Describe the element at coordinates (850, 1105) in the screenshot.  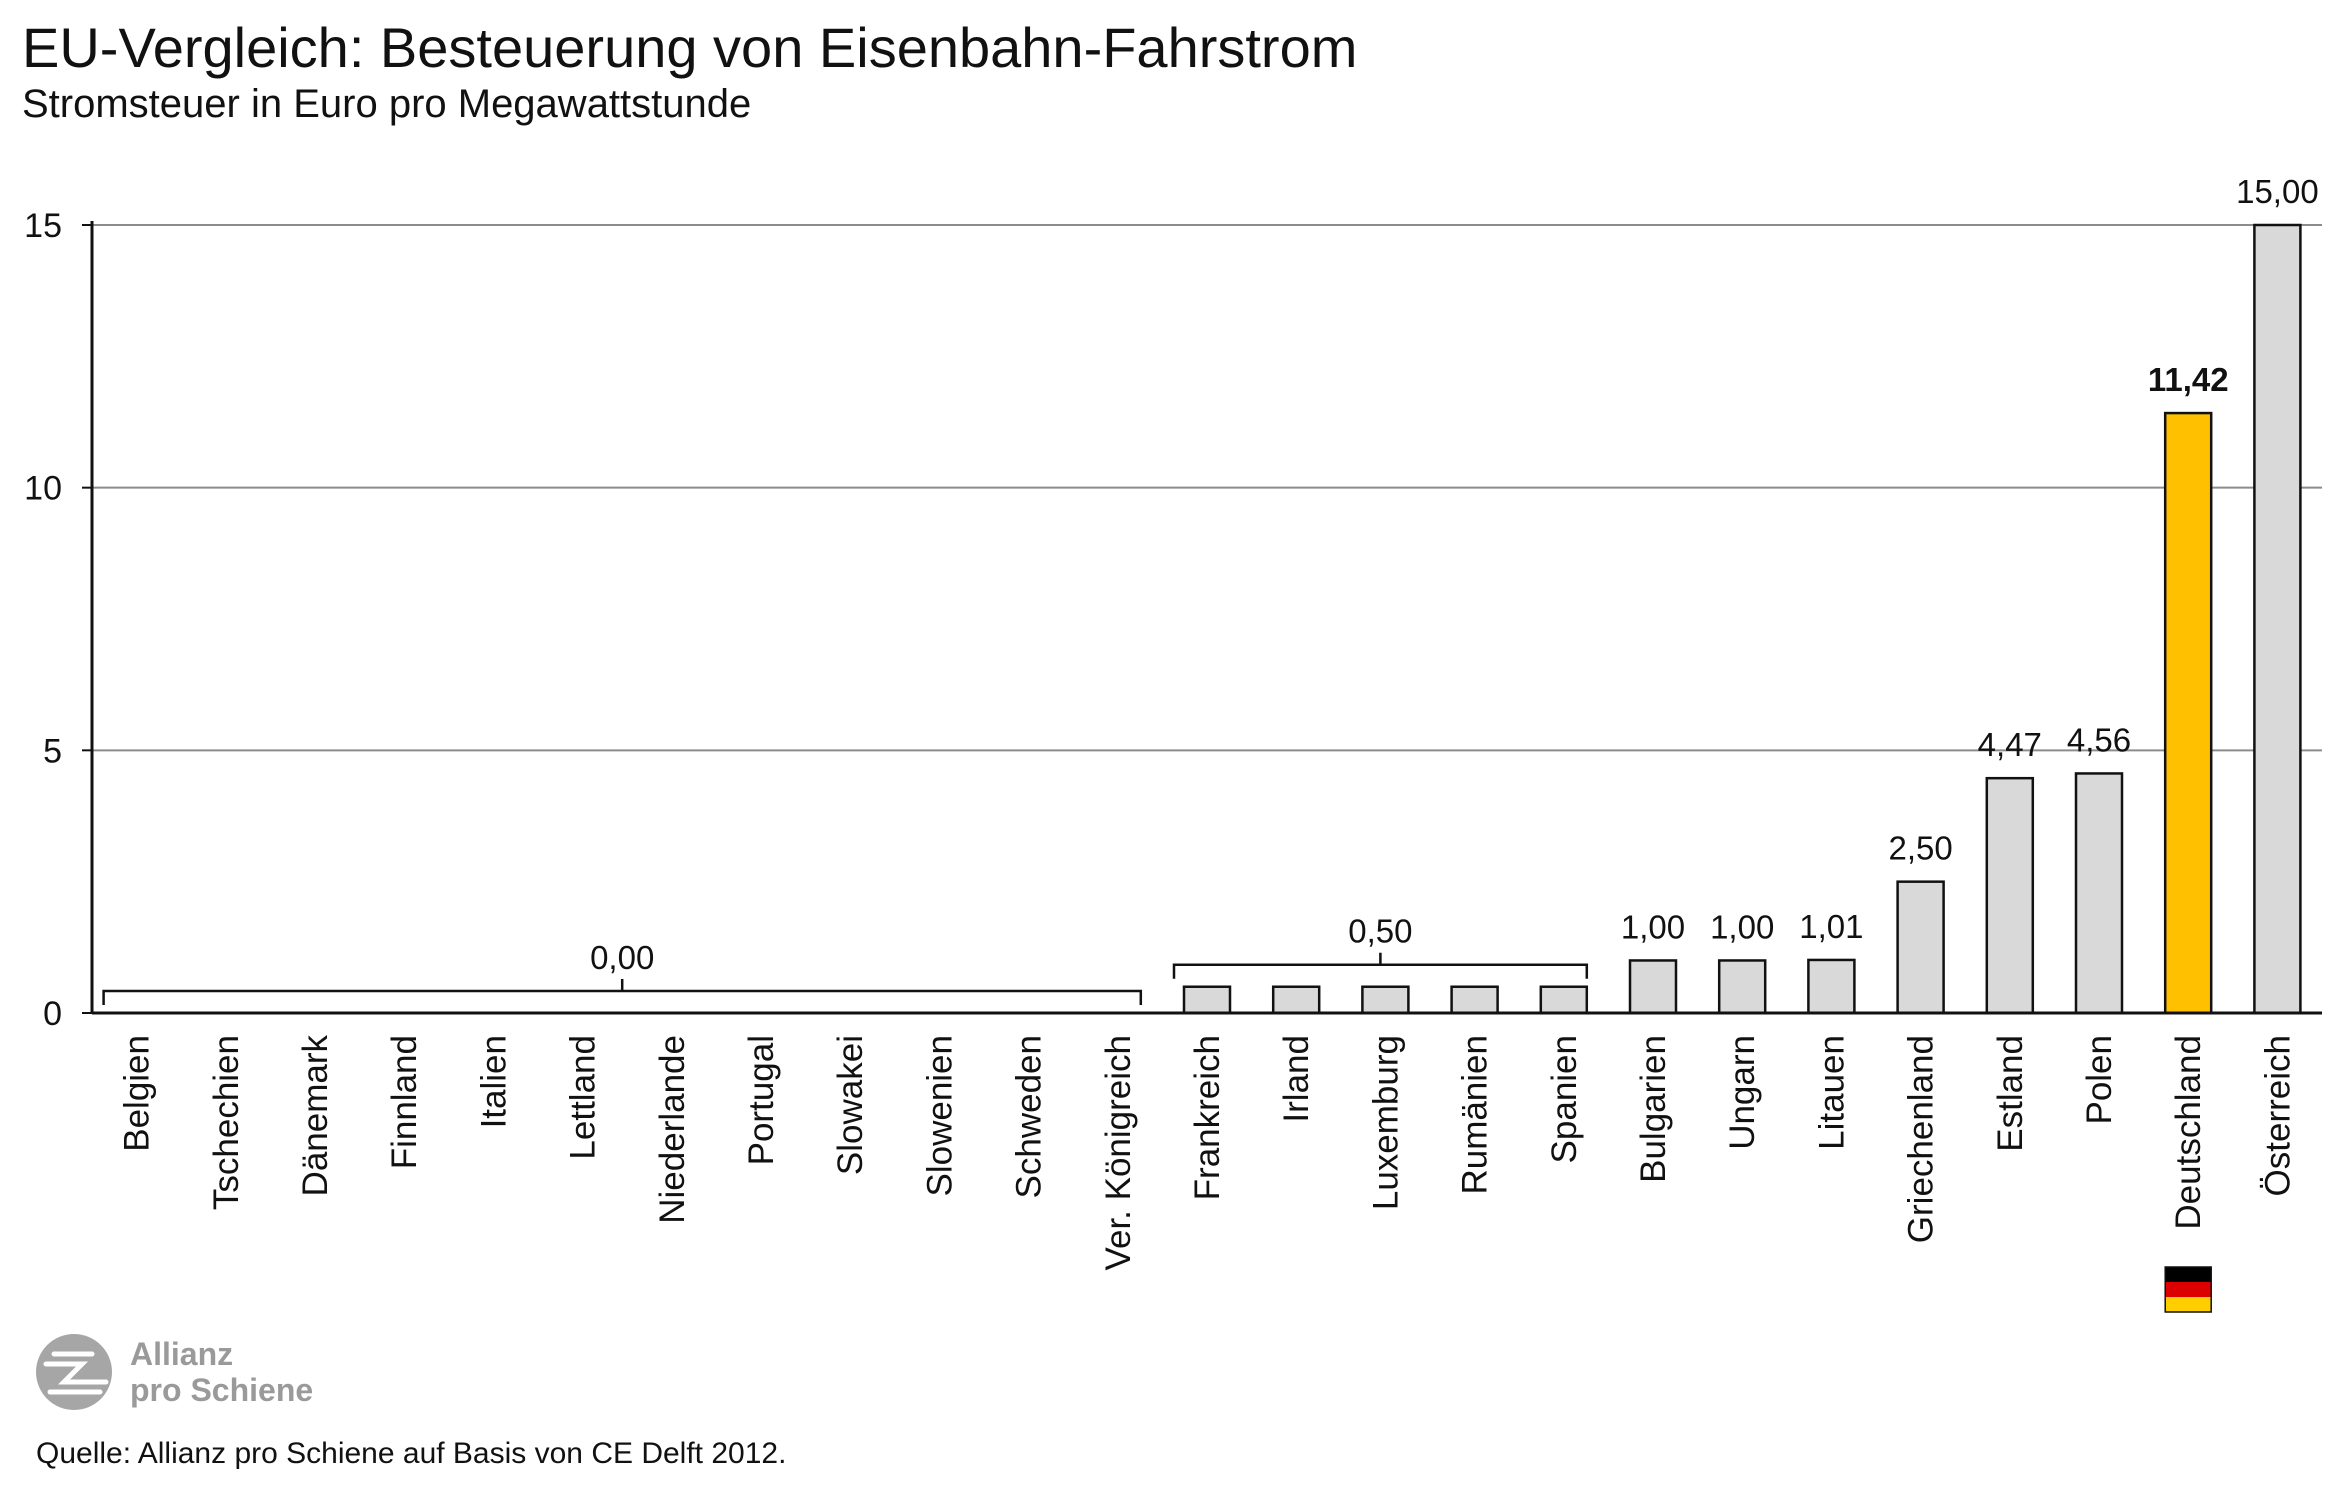
I see `x-label-Slowakei: Slowakei` at that location.